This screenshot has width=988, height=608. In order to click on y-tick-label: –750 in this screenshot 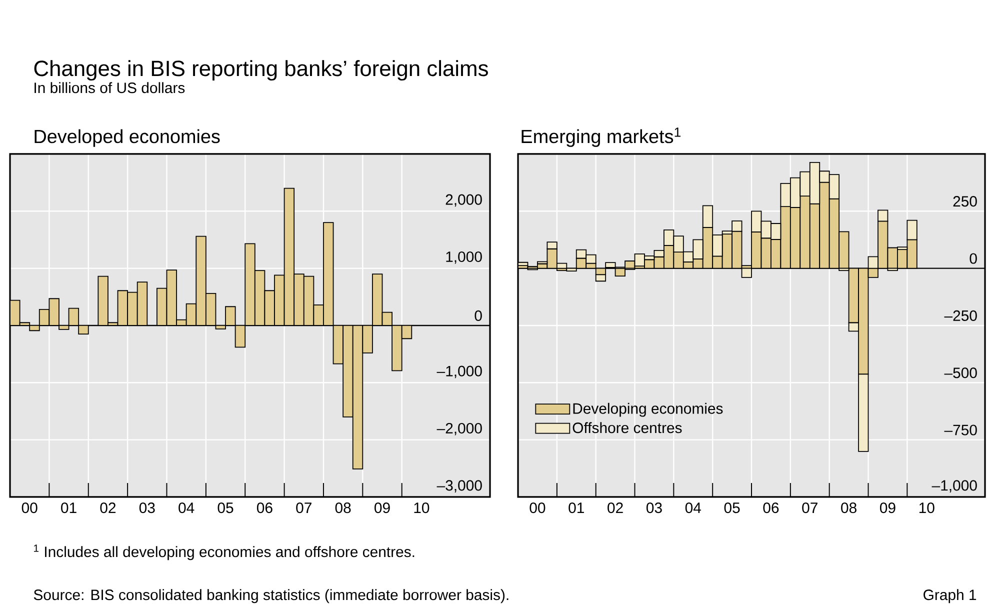, I will do `click(960, 430)`.